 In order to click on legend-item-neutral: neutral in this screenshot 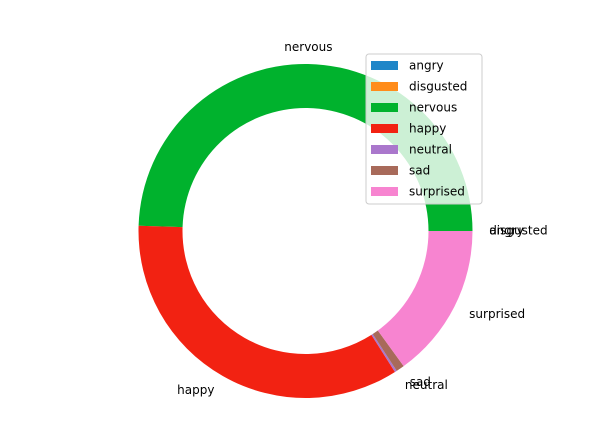, I will do `click(411, 150)`.